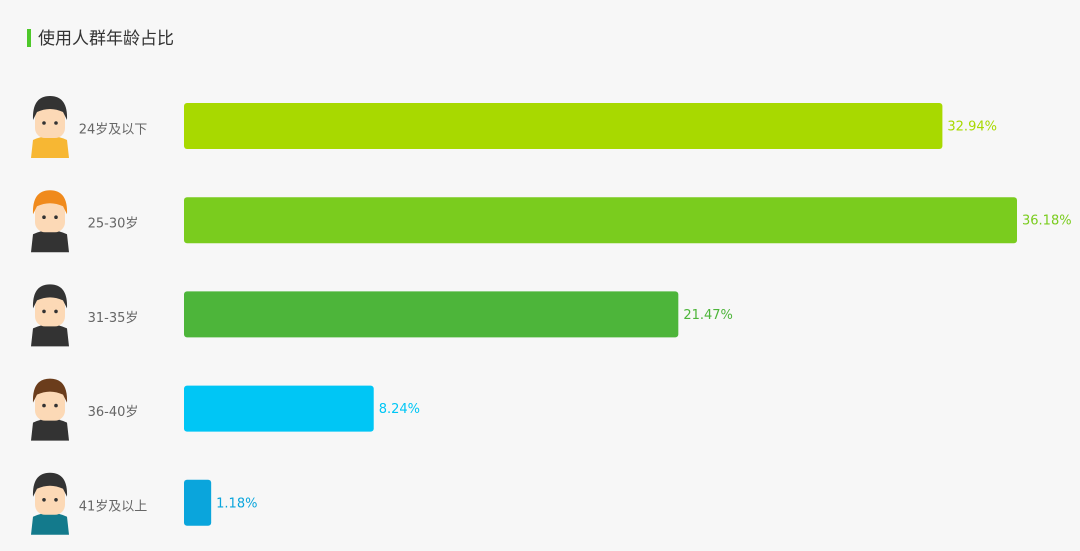 The image size is (1080, 551). I want to click on category-label: 36-40岁, so click(113, 412).